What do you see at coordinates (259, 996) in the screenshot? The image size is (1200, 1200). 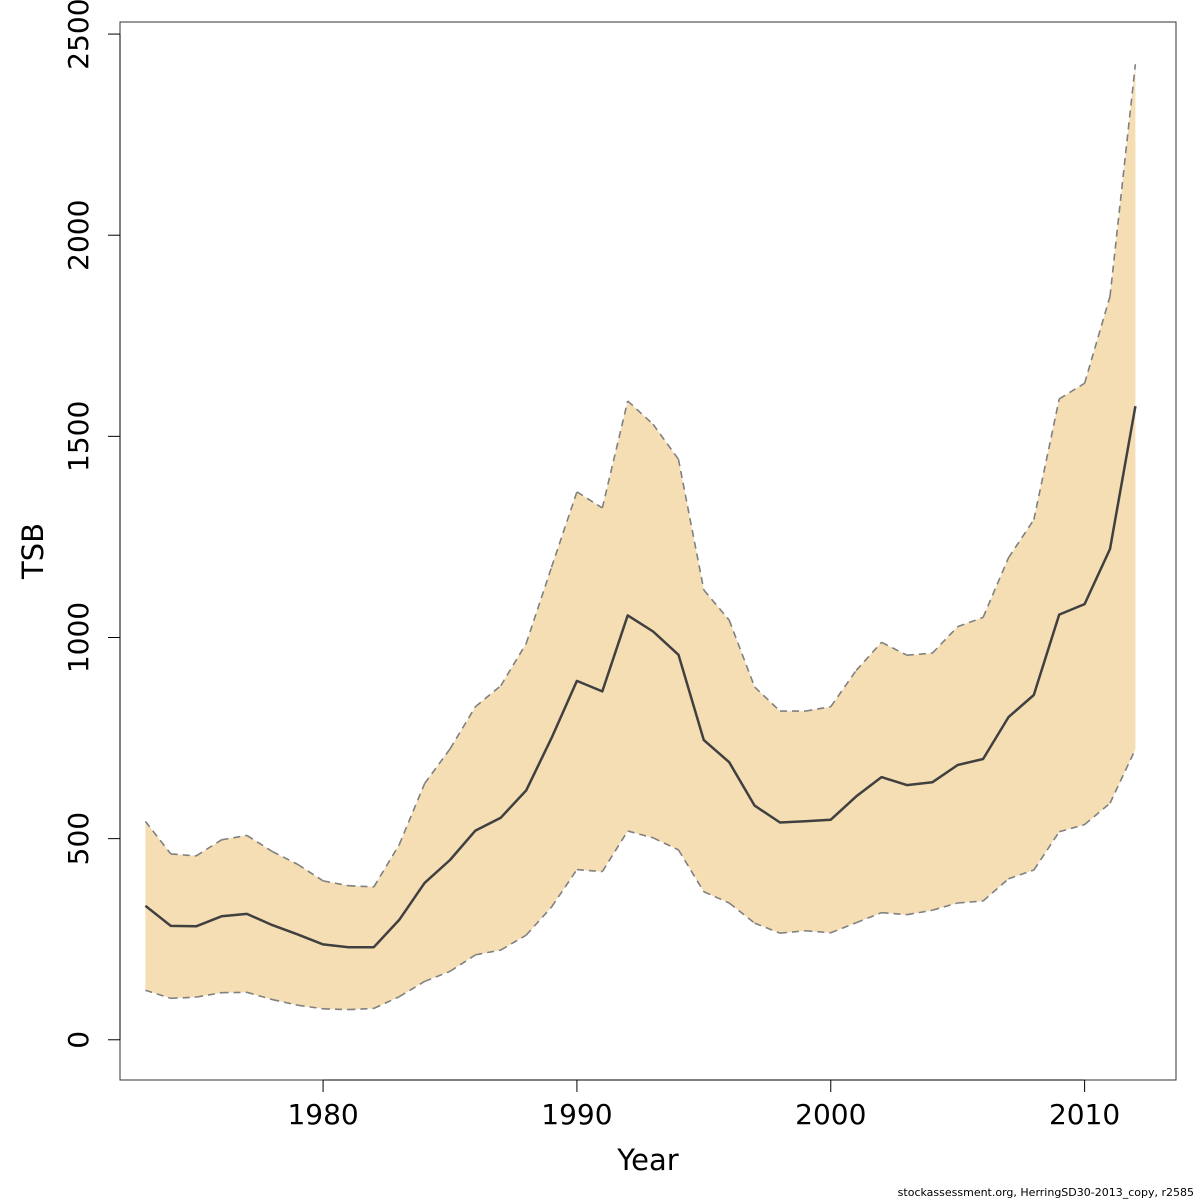 I see `lower-bound-segment-1977` at bounding box center [259, 996].